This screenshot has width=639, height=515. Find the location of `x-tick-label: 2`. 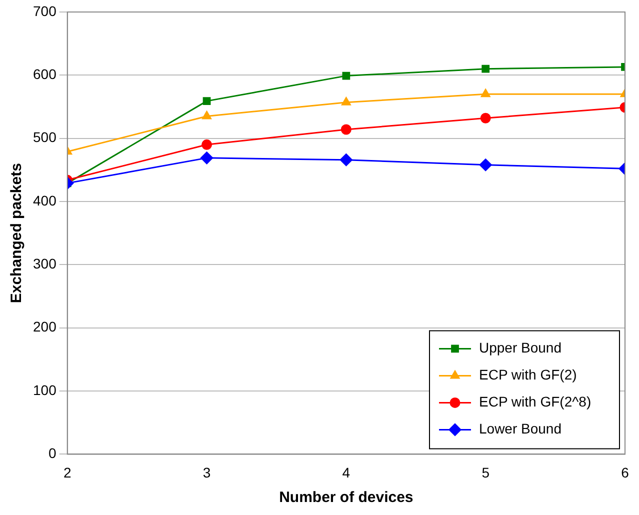

x-tick-label: 2 is located at coordinates (67, 472).